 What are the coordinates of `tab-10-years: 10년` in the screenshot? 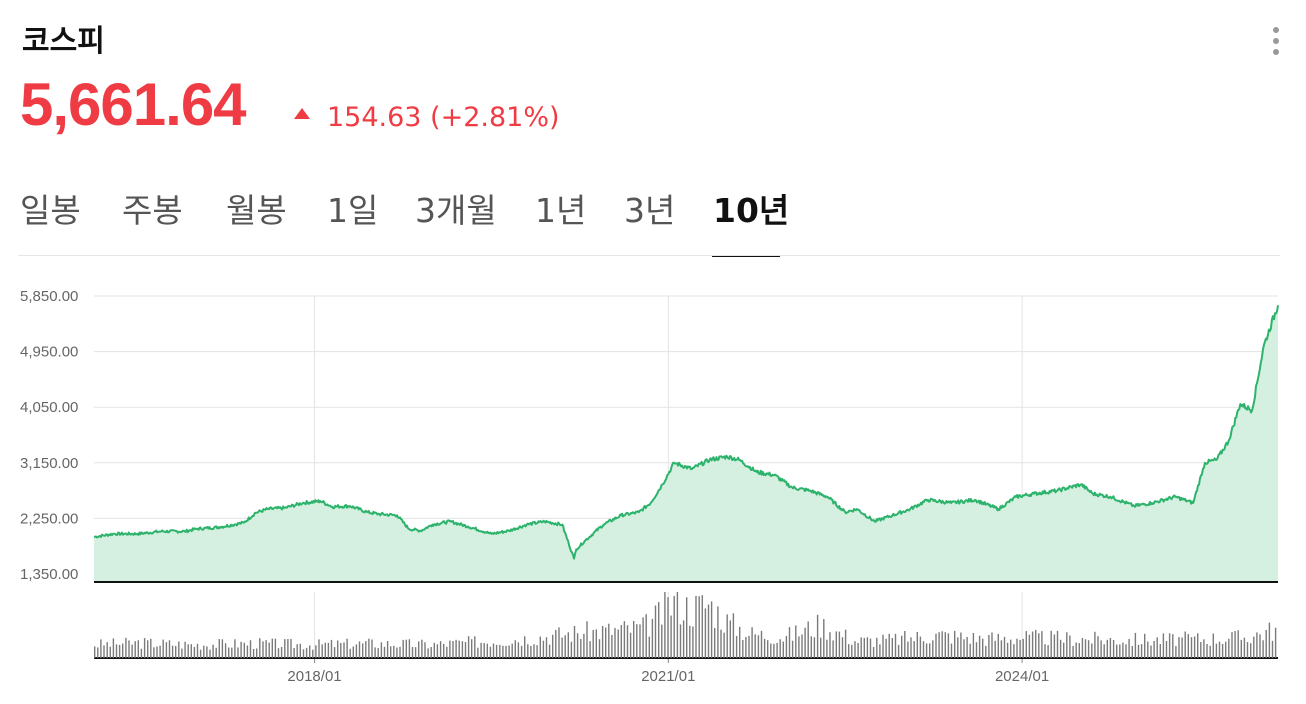 It's located at (751, 210).